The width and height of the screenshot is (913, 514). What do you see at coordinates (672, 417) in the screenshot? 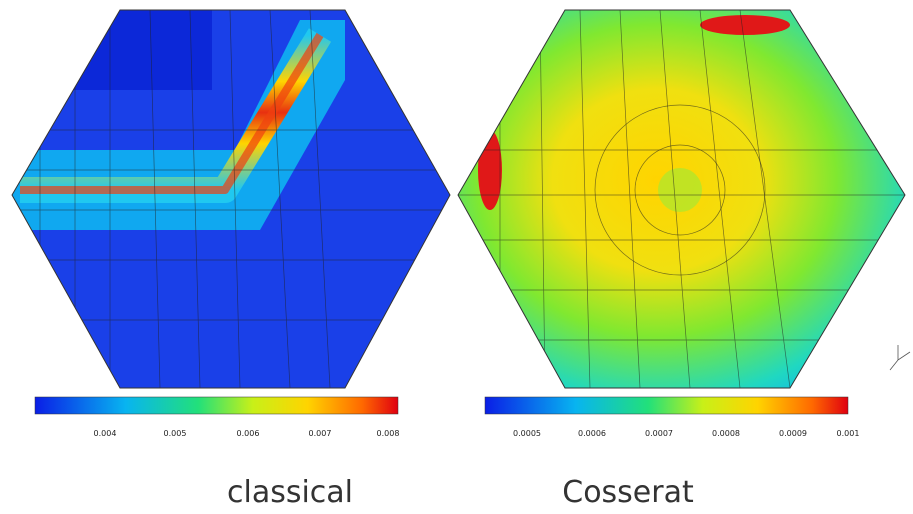
I see `colorbar-right: 0.0005 0.0006 0.0007 0.0008 0.0009 0.001` at bounding box center [672, 417].